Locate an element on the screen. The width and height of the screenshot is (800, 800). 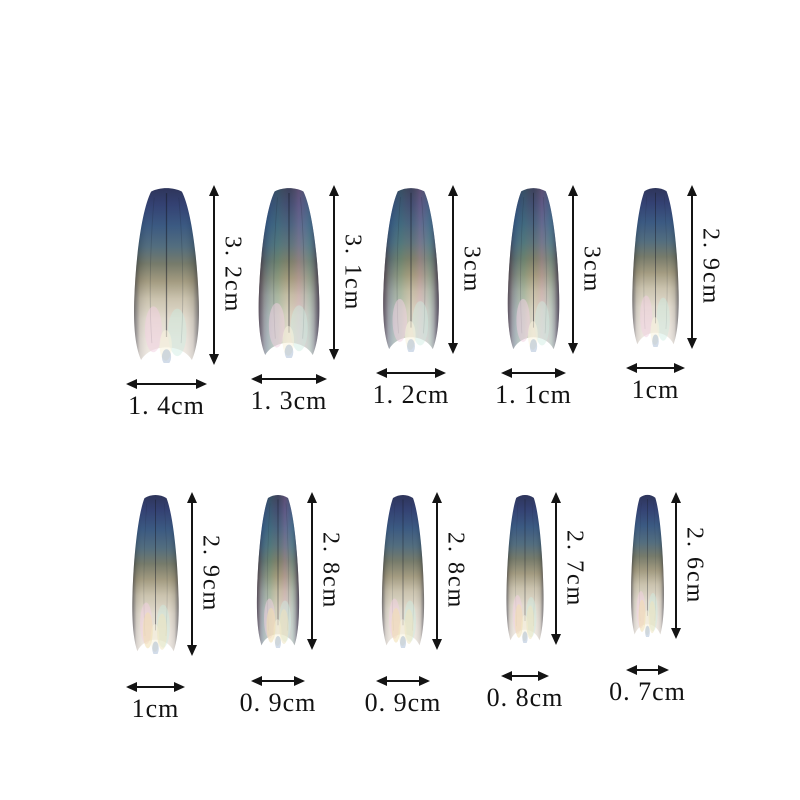
nail-size-item: 0. 7cm 2. 6cm is located at coordinates (681, 600).